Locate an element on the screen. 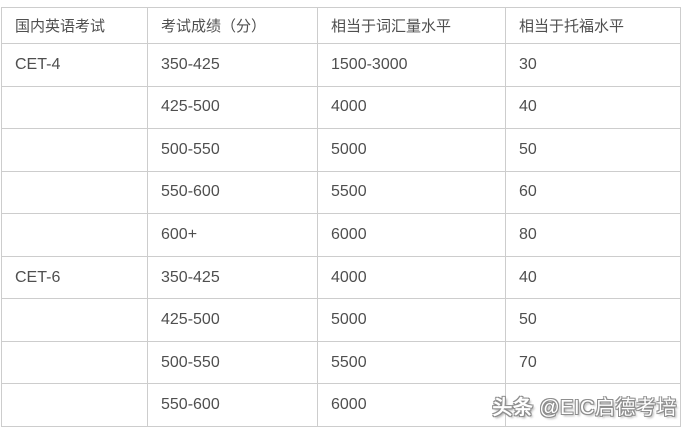 The height and width of the screenshot is (429, 683). table-row: CET-6 350-425 4000 40 is located at coordinates (341, 277).